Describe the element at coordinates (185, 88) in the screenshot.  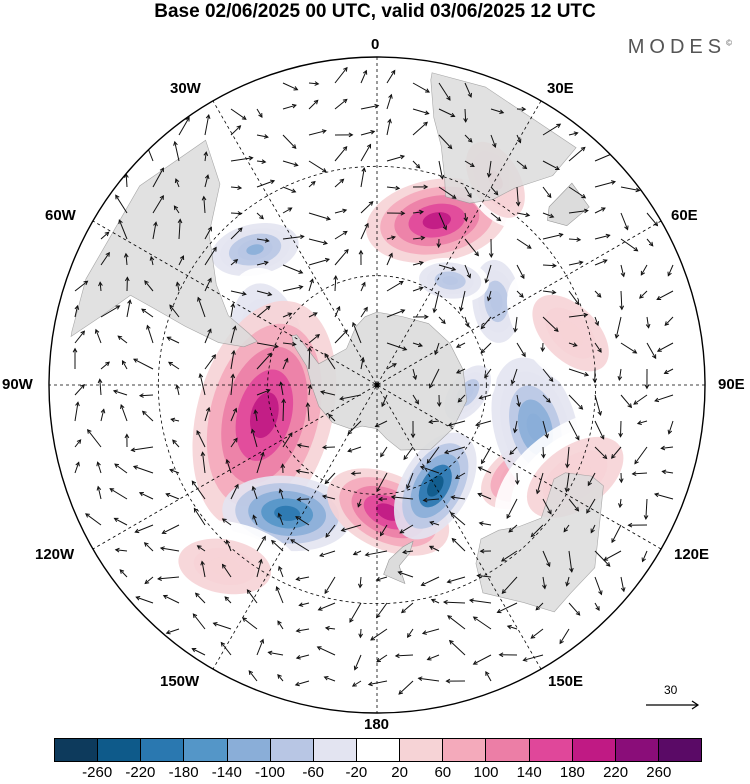
I see `lon-label-30w: 30W` at that location.